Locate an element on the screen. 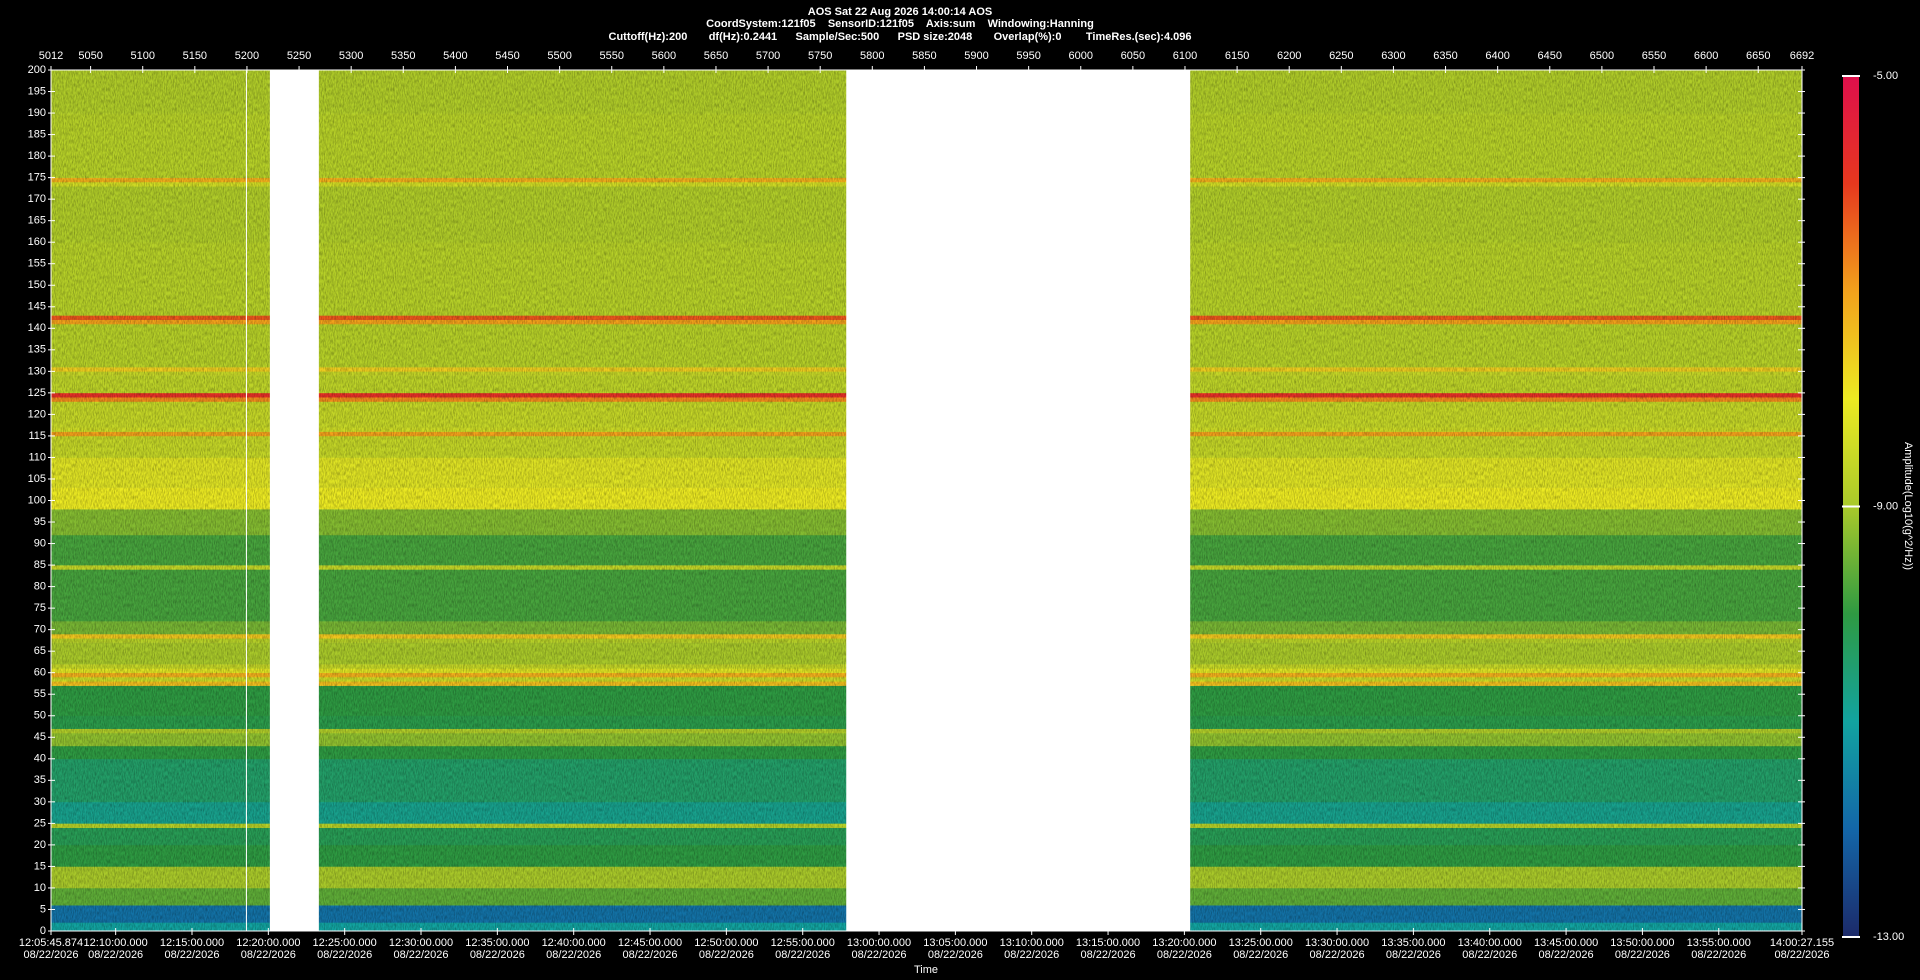  y-tick-label: 105 is located at coordinates (37, 479).